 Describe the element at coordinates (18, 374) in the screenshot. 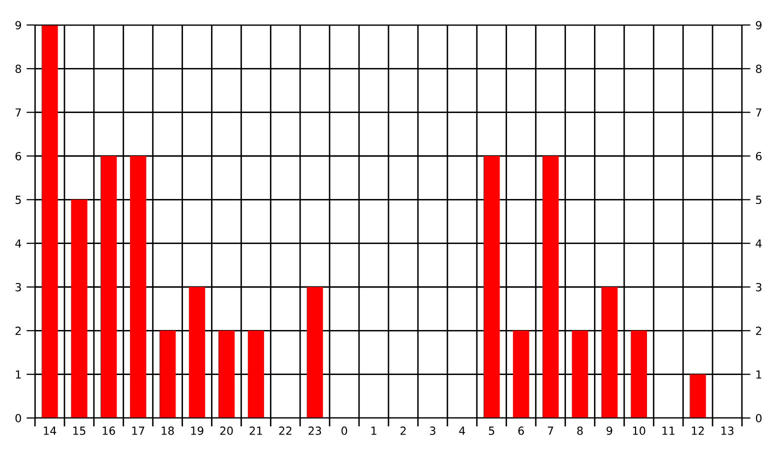

I see `y-tick-label: 1` at that location.